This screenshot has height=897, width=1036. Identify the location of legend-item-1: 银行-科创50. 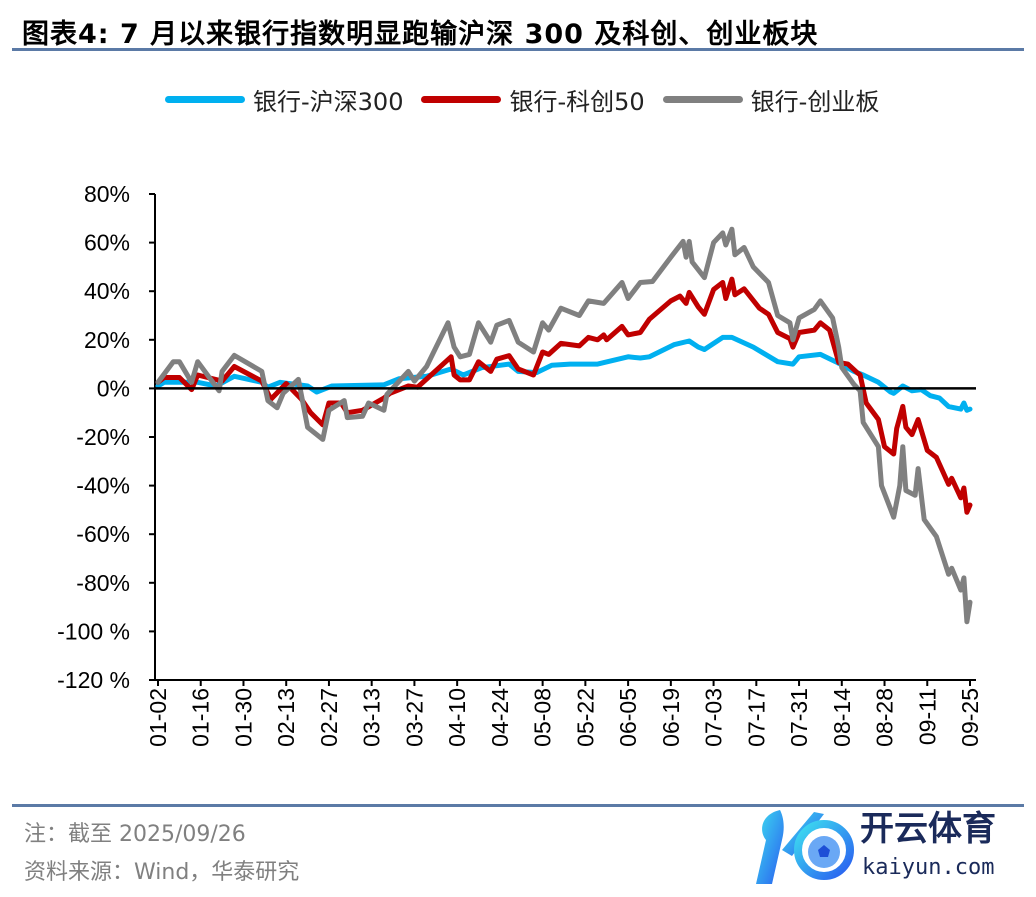
(533, 99).